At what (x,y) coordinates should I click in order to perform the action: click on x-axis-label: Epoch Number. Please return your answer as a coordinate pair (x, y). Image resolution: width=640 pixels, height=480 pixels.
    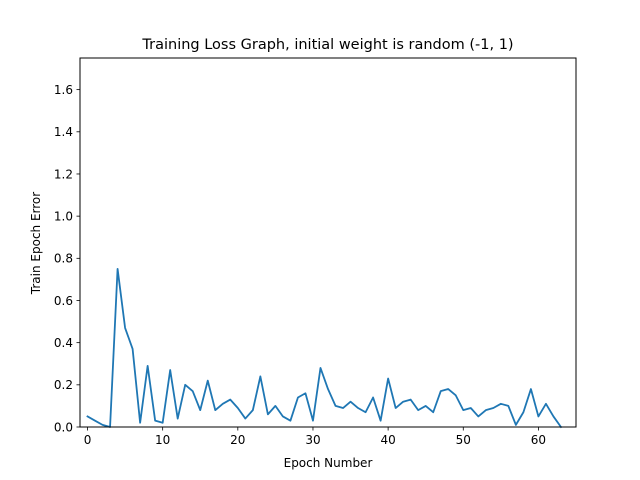
    Looking at the image, I should click on (328, 463).